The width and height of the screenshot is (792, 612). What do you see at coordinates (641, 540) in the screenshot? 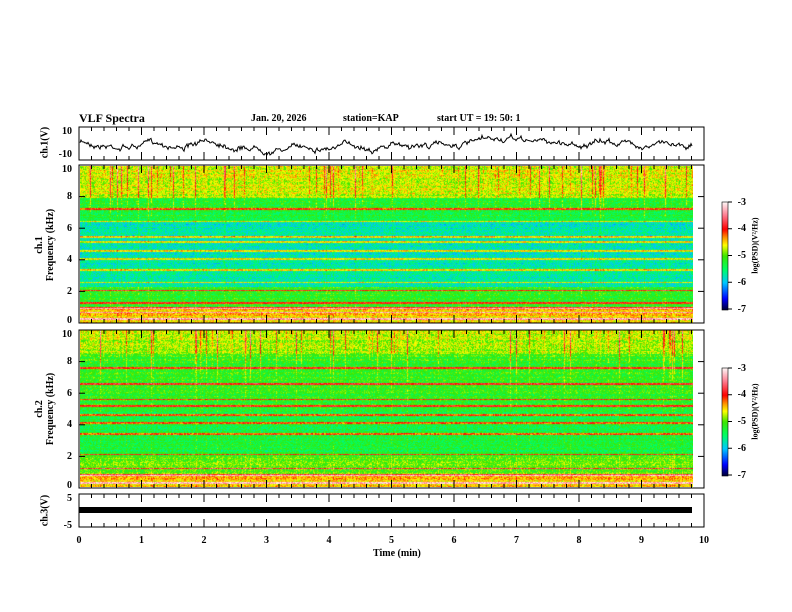
I see `x-tick-label: 9` at bounding box center [641, 540].